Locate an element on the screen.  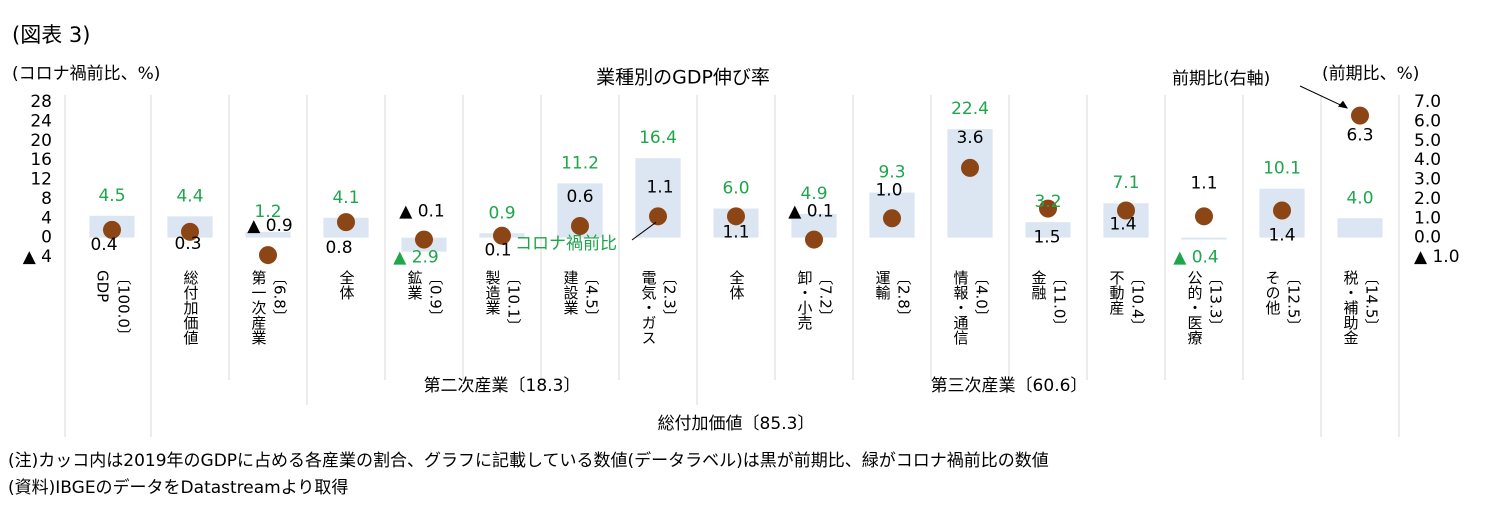
y-tick-label: 28 is located at coordinates (41, 102).